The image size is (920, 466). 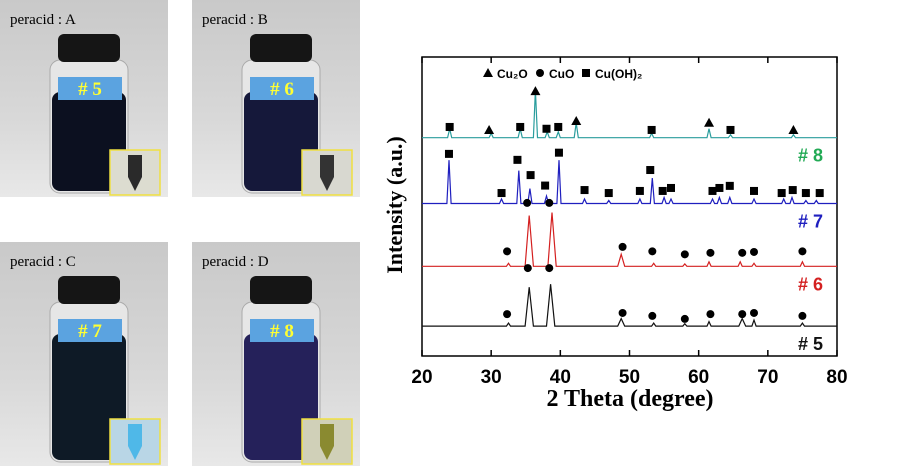 What do you see at coordinates (235, 262) in the screenshot?
I see `panel-title: peracid : D` at bounding box center [235, 262].